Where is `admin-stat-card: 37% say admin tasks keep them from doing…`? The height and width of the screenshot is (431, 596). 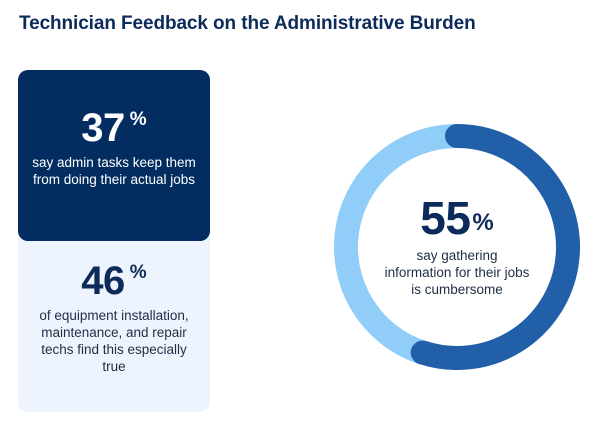 admin-stat-card: 37% say admin tasks keep them from doing… is located at coordinates (114, 155).